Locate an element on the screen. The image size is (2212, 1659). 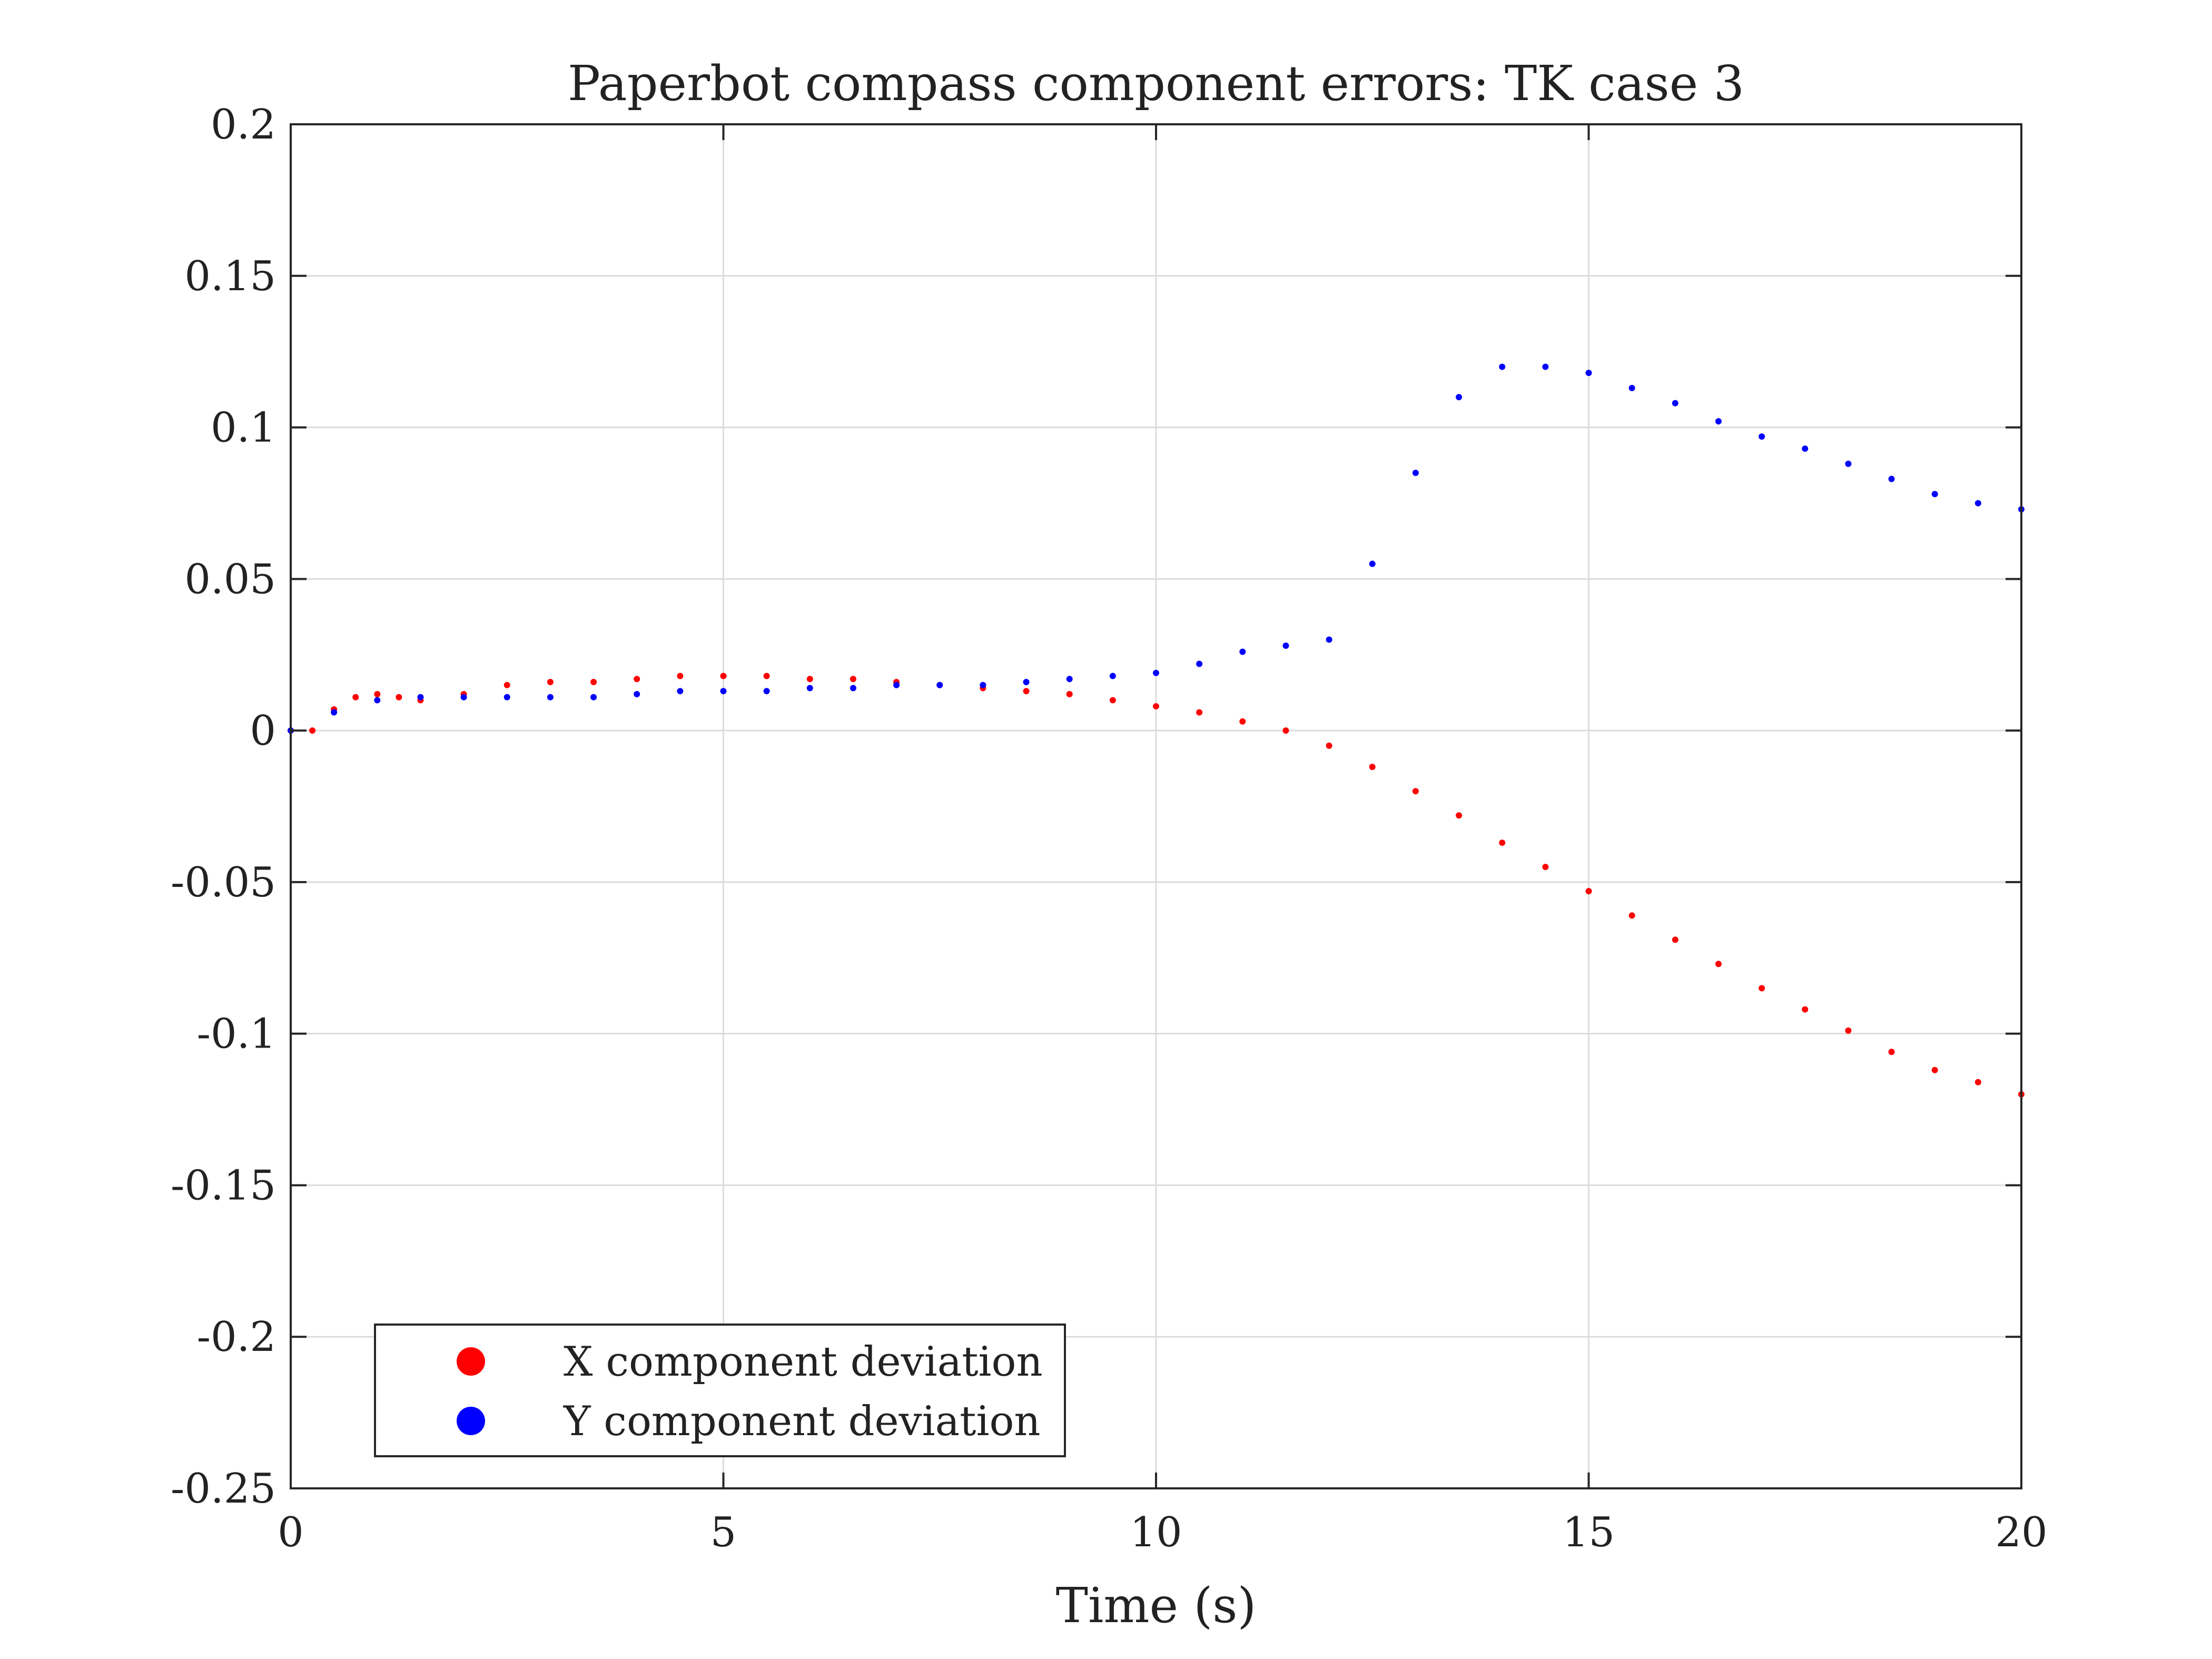
x-tick-label: 20 is located at coordinates (2021, 1532).